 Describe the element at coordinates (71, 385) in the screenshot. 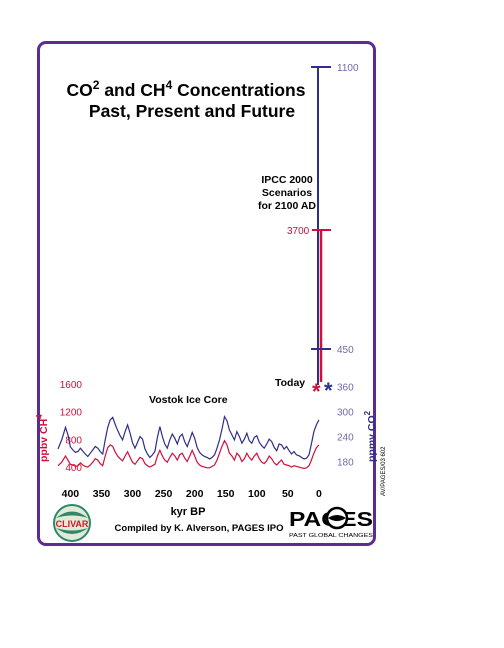

I see `y-left-tick-1600: 1600` at that location.